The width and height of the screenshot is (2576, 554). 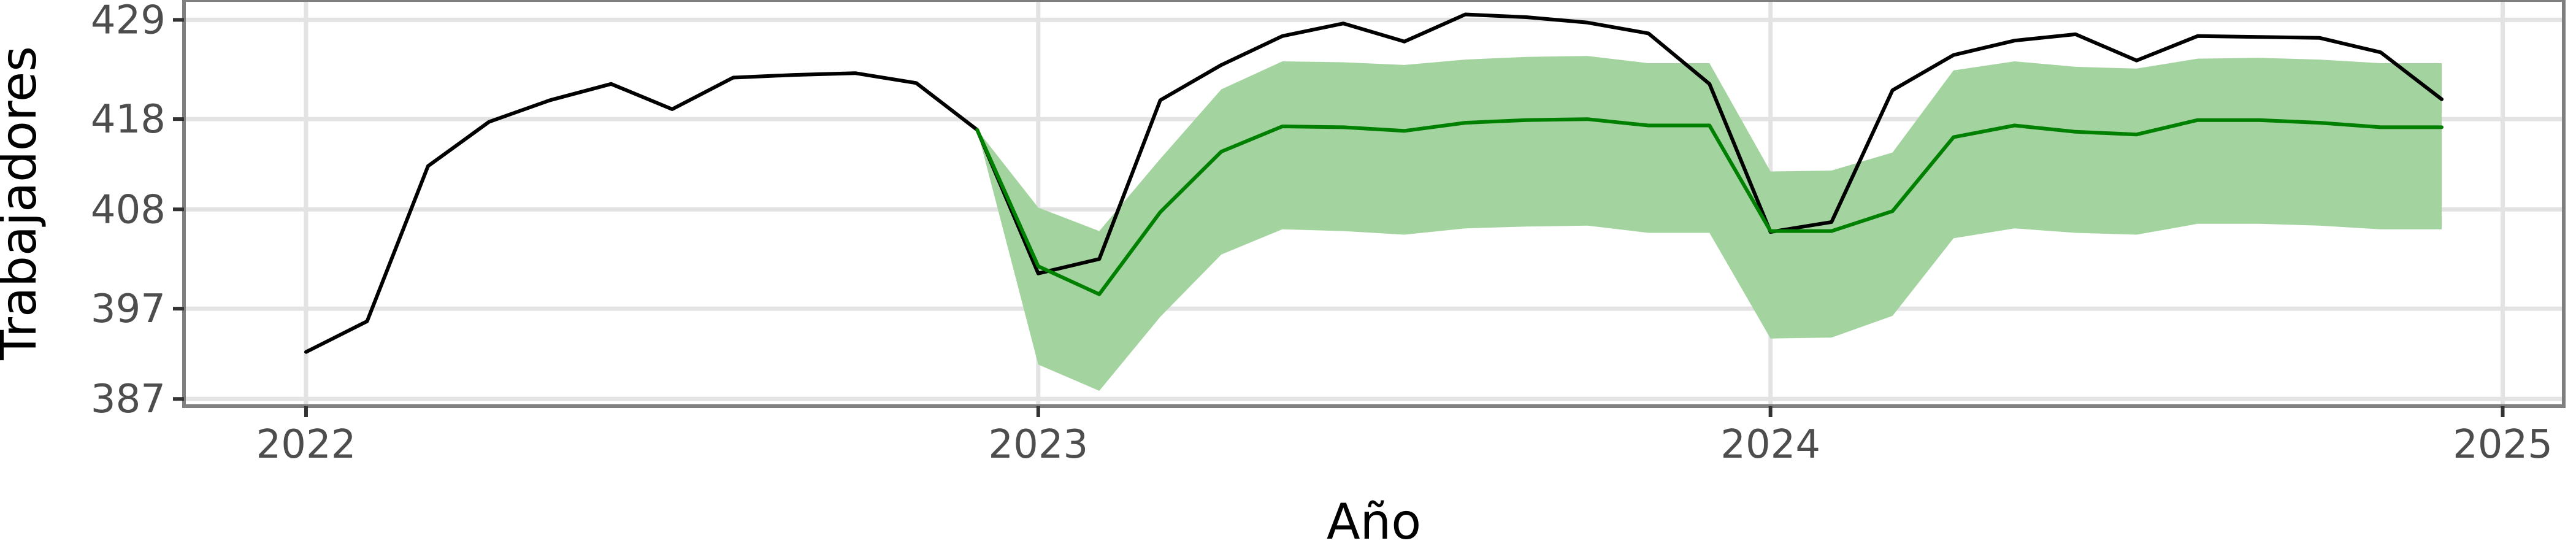 I want to click on x-tick-label: 2023, so click(x=1038, y=444).